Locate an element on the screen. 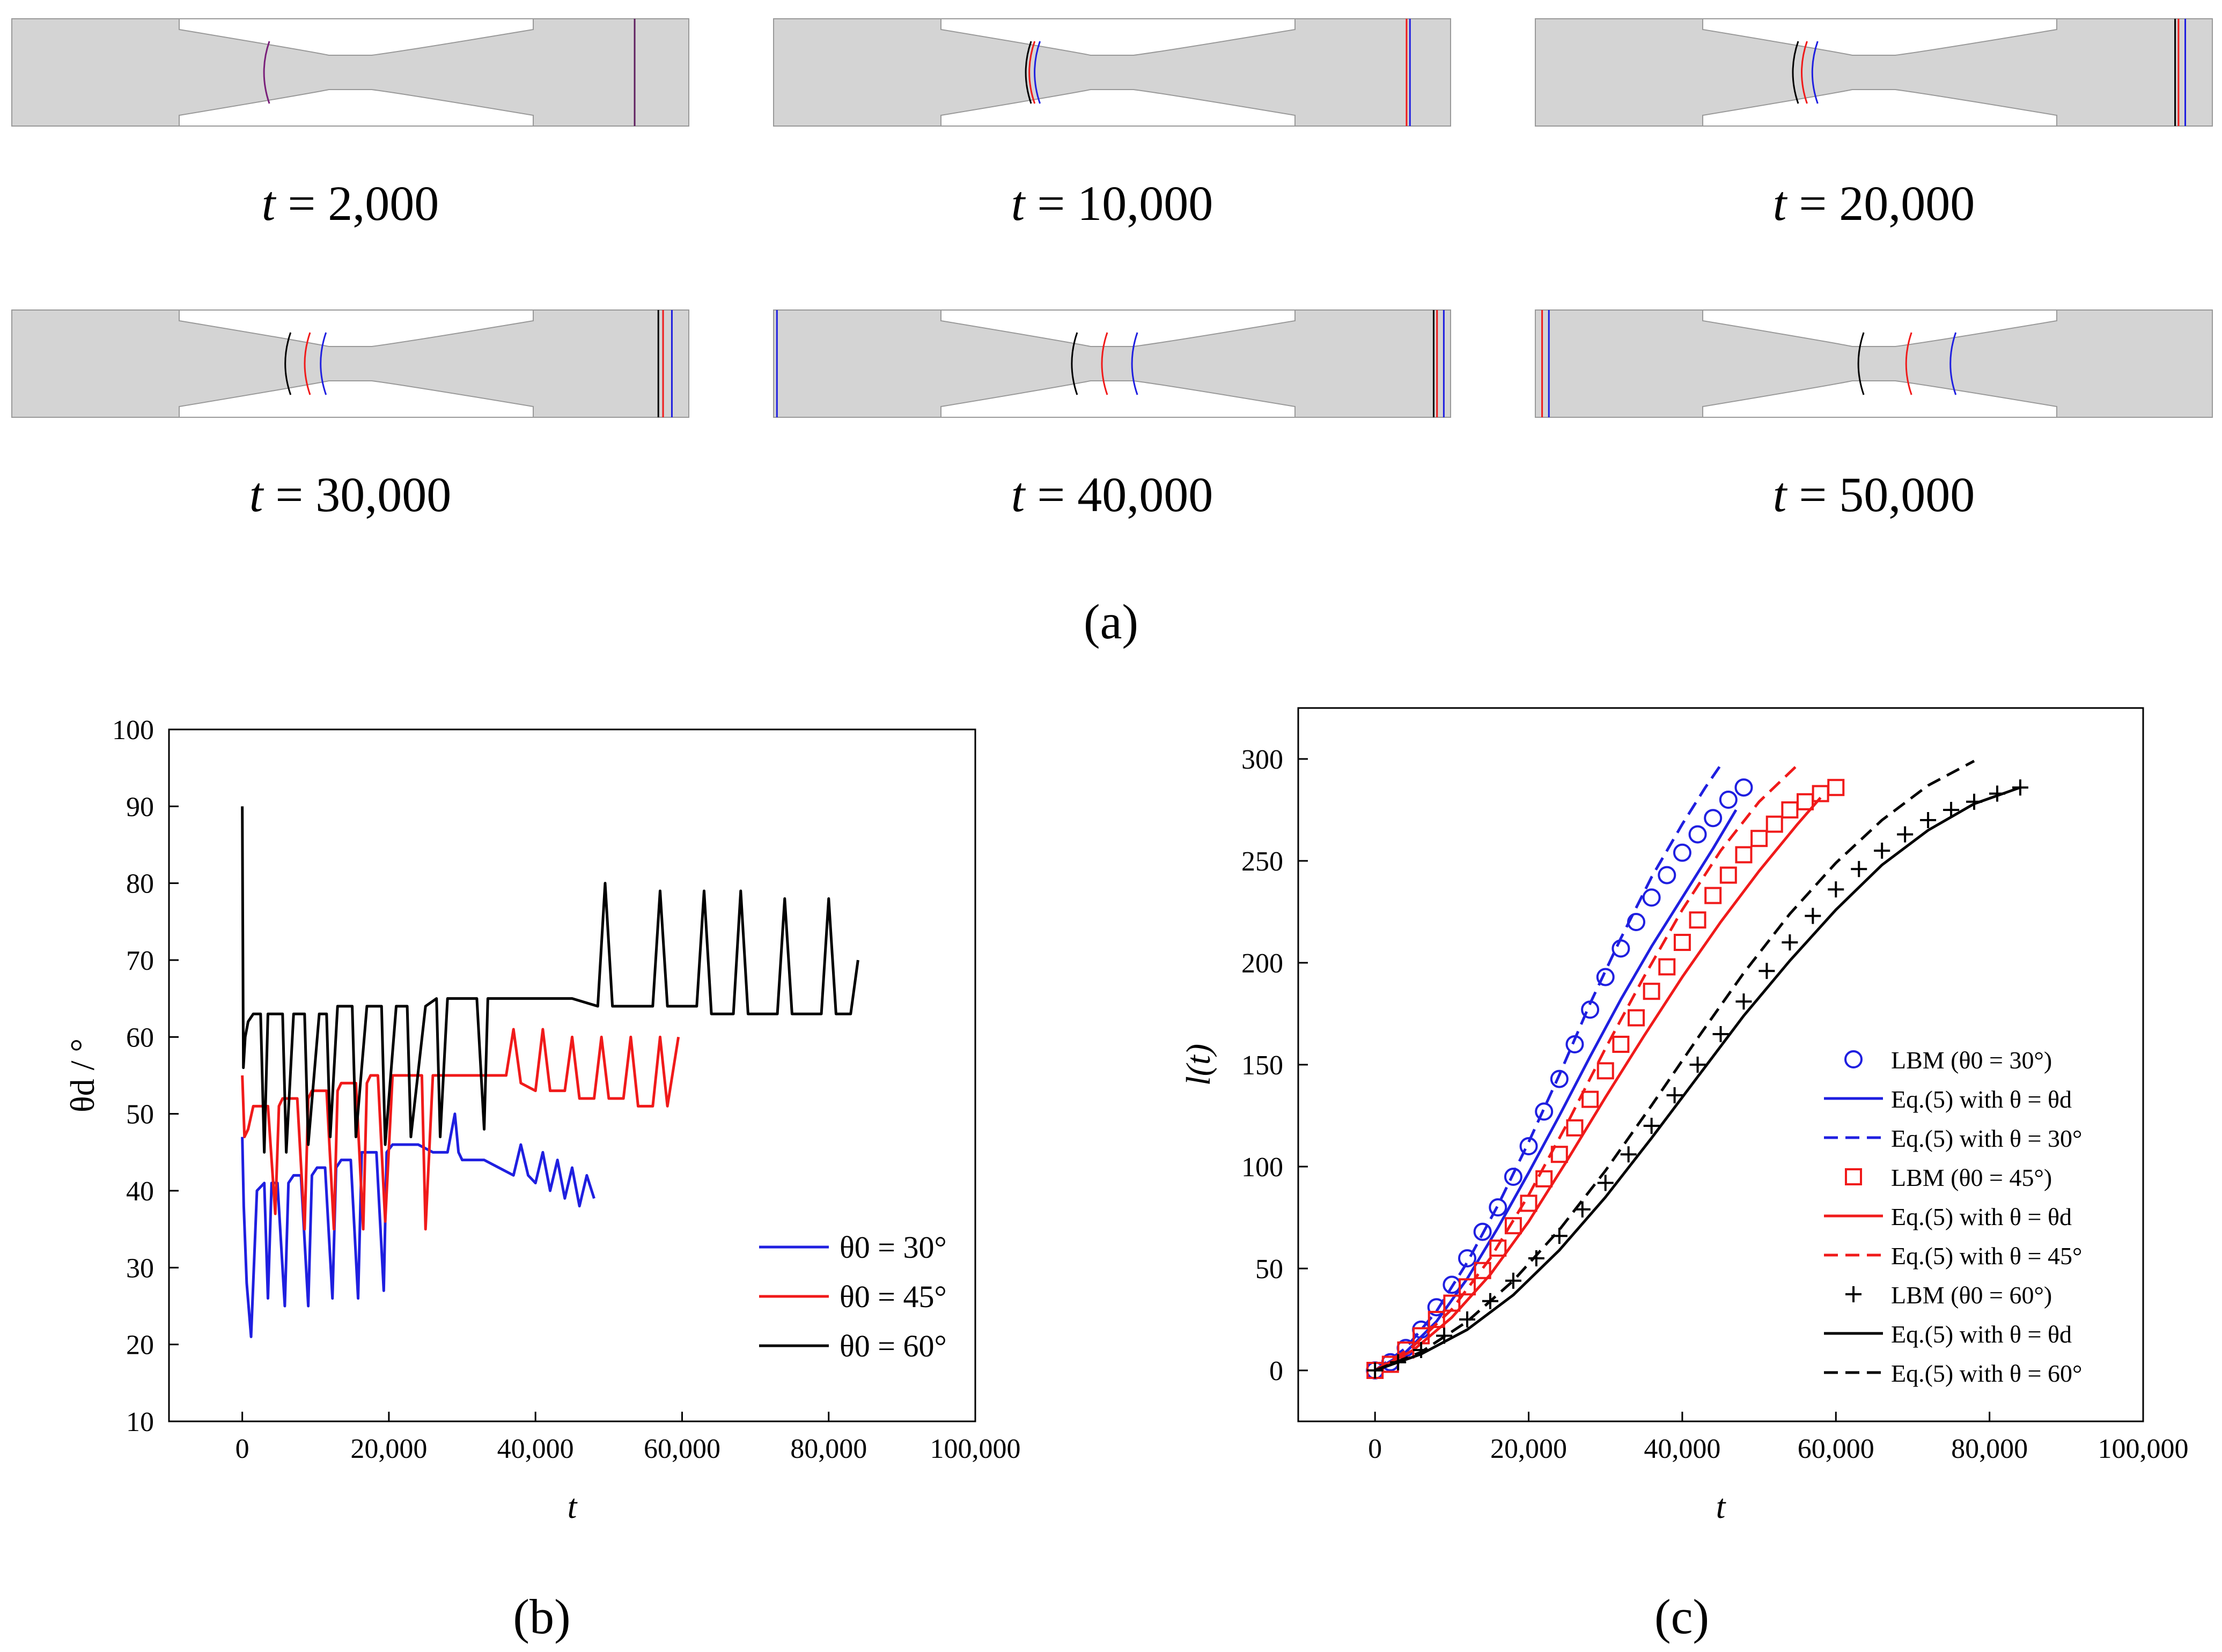  legend-label-7: LBM (θ0 = 60°) is located at coordinates (1971, 1295).